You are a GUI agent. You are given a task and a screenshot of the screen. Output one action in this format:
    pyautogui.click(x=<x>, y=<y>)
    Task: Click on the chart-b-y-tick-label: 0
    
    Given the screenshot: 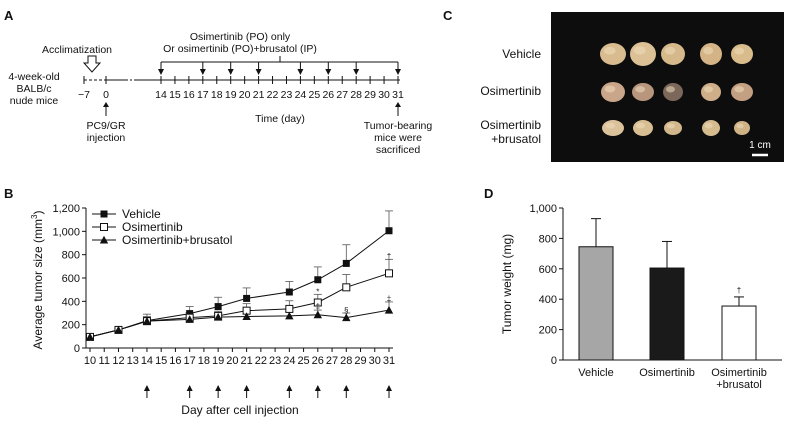 What is the action you would take?
    pyautogui.click(x=77, y=349)
    